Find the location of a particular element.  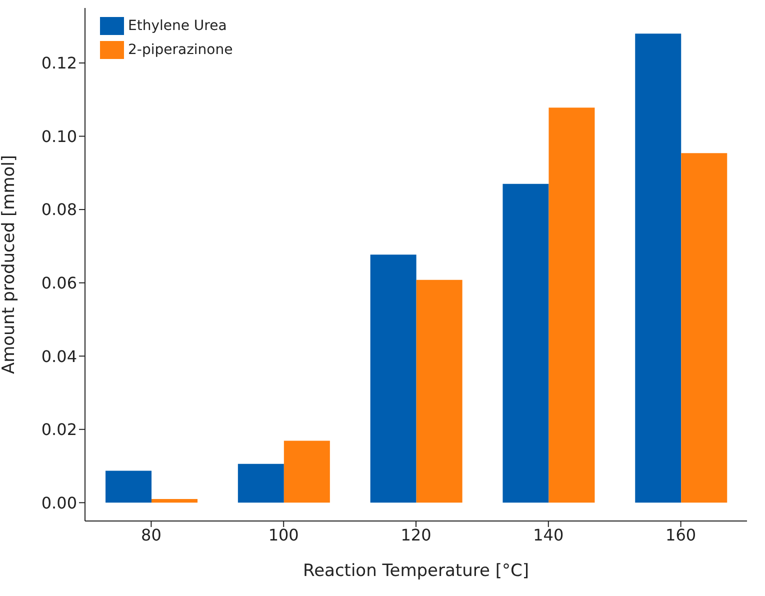

y-tick-label: 0.00 is located at coordinates (59, 502).